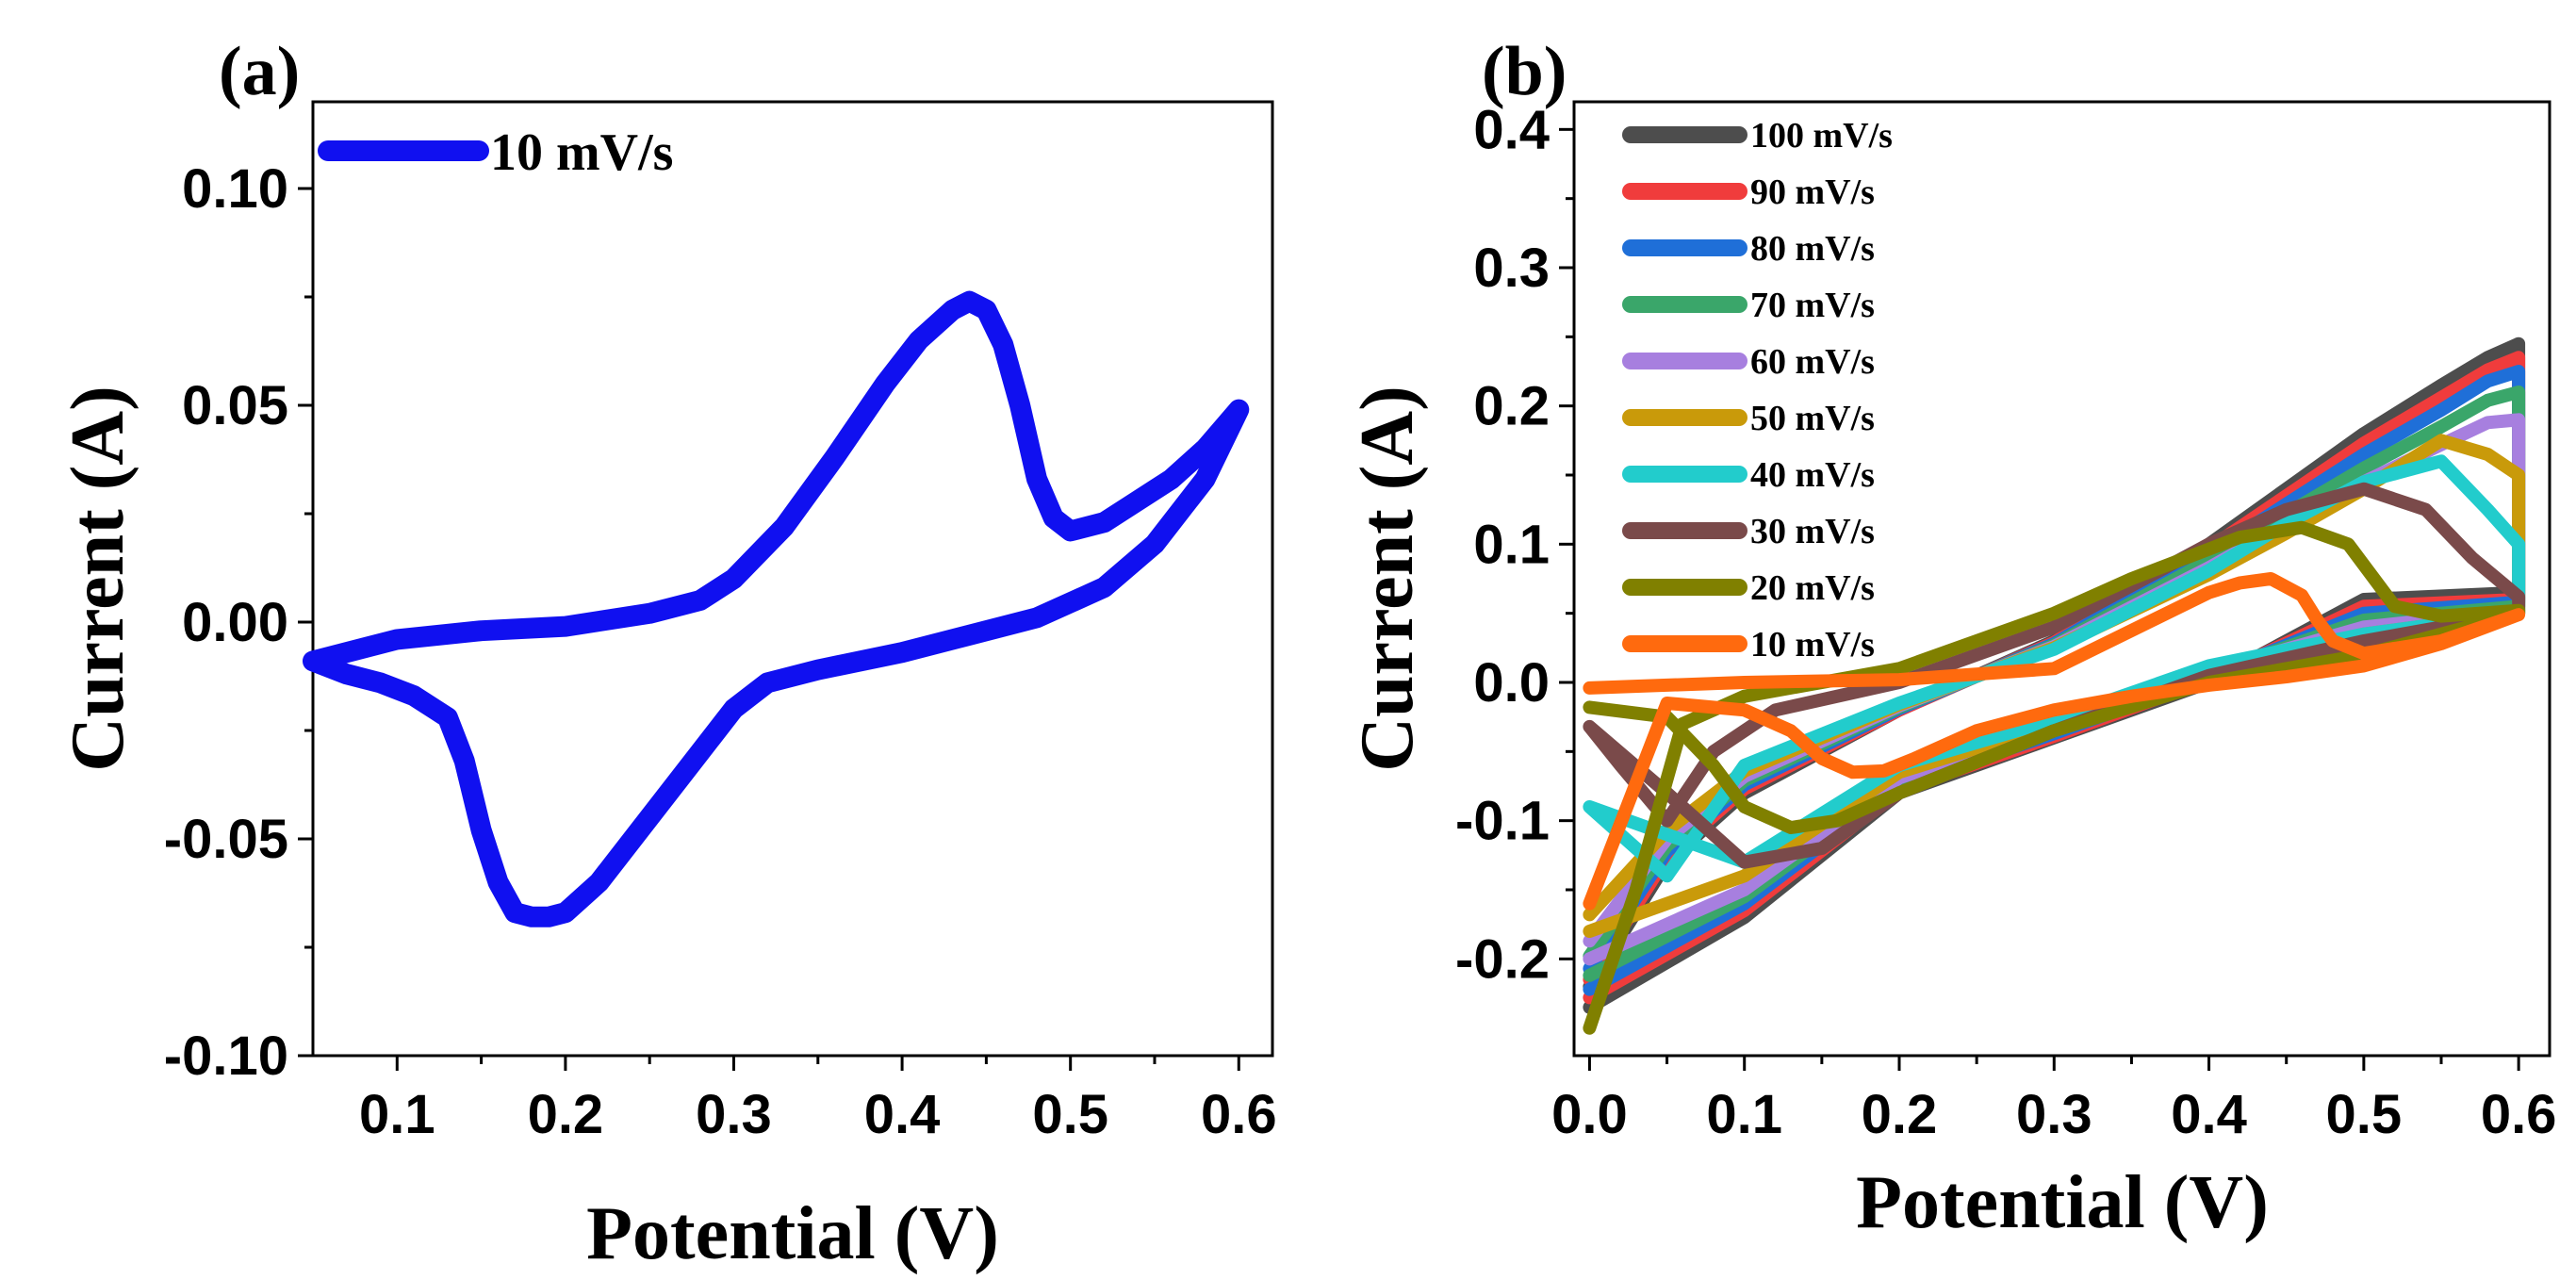 This screenshot has width=2576, height=1280. Describe the element at coordinates (235, 189) in the screenshot. I see `y-tick-label: 0.10` at that location.